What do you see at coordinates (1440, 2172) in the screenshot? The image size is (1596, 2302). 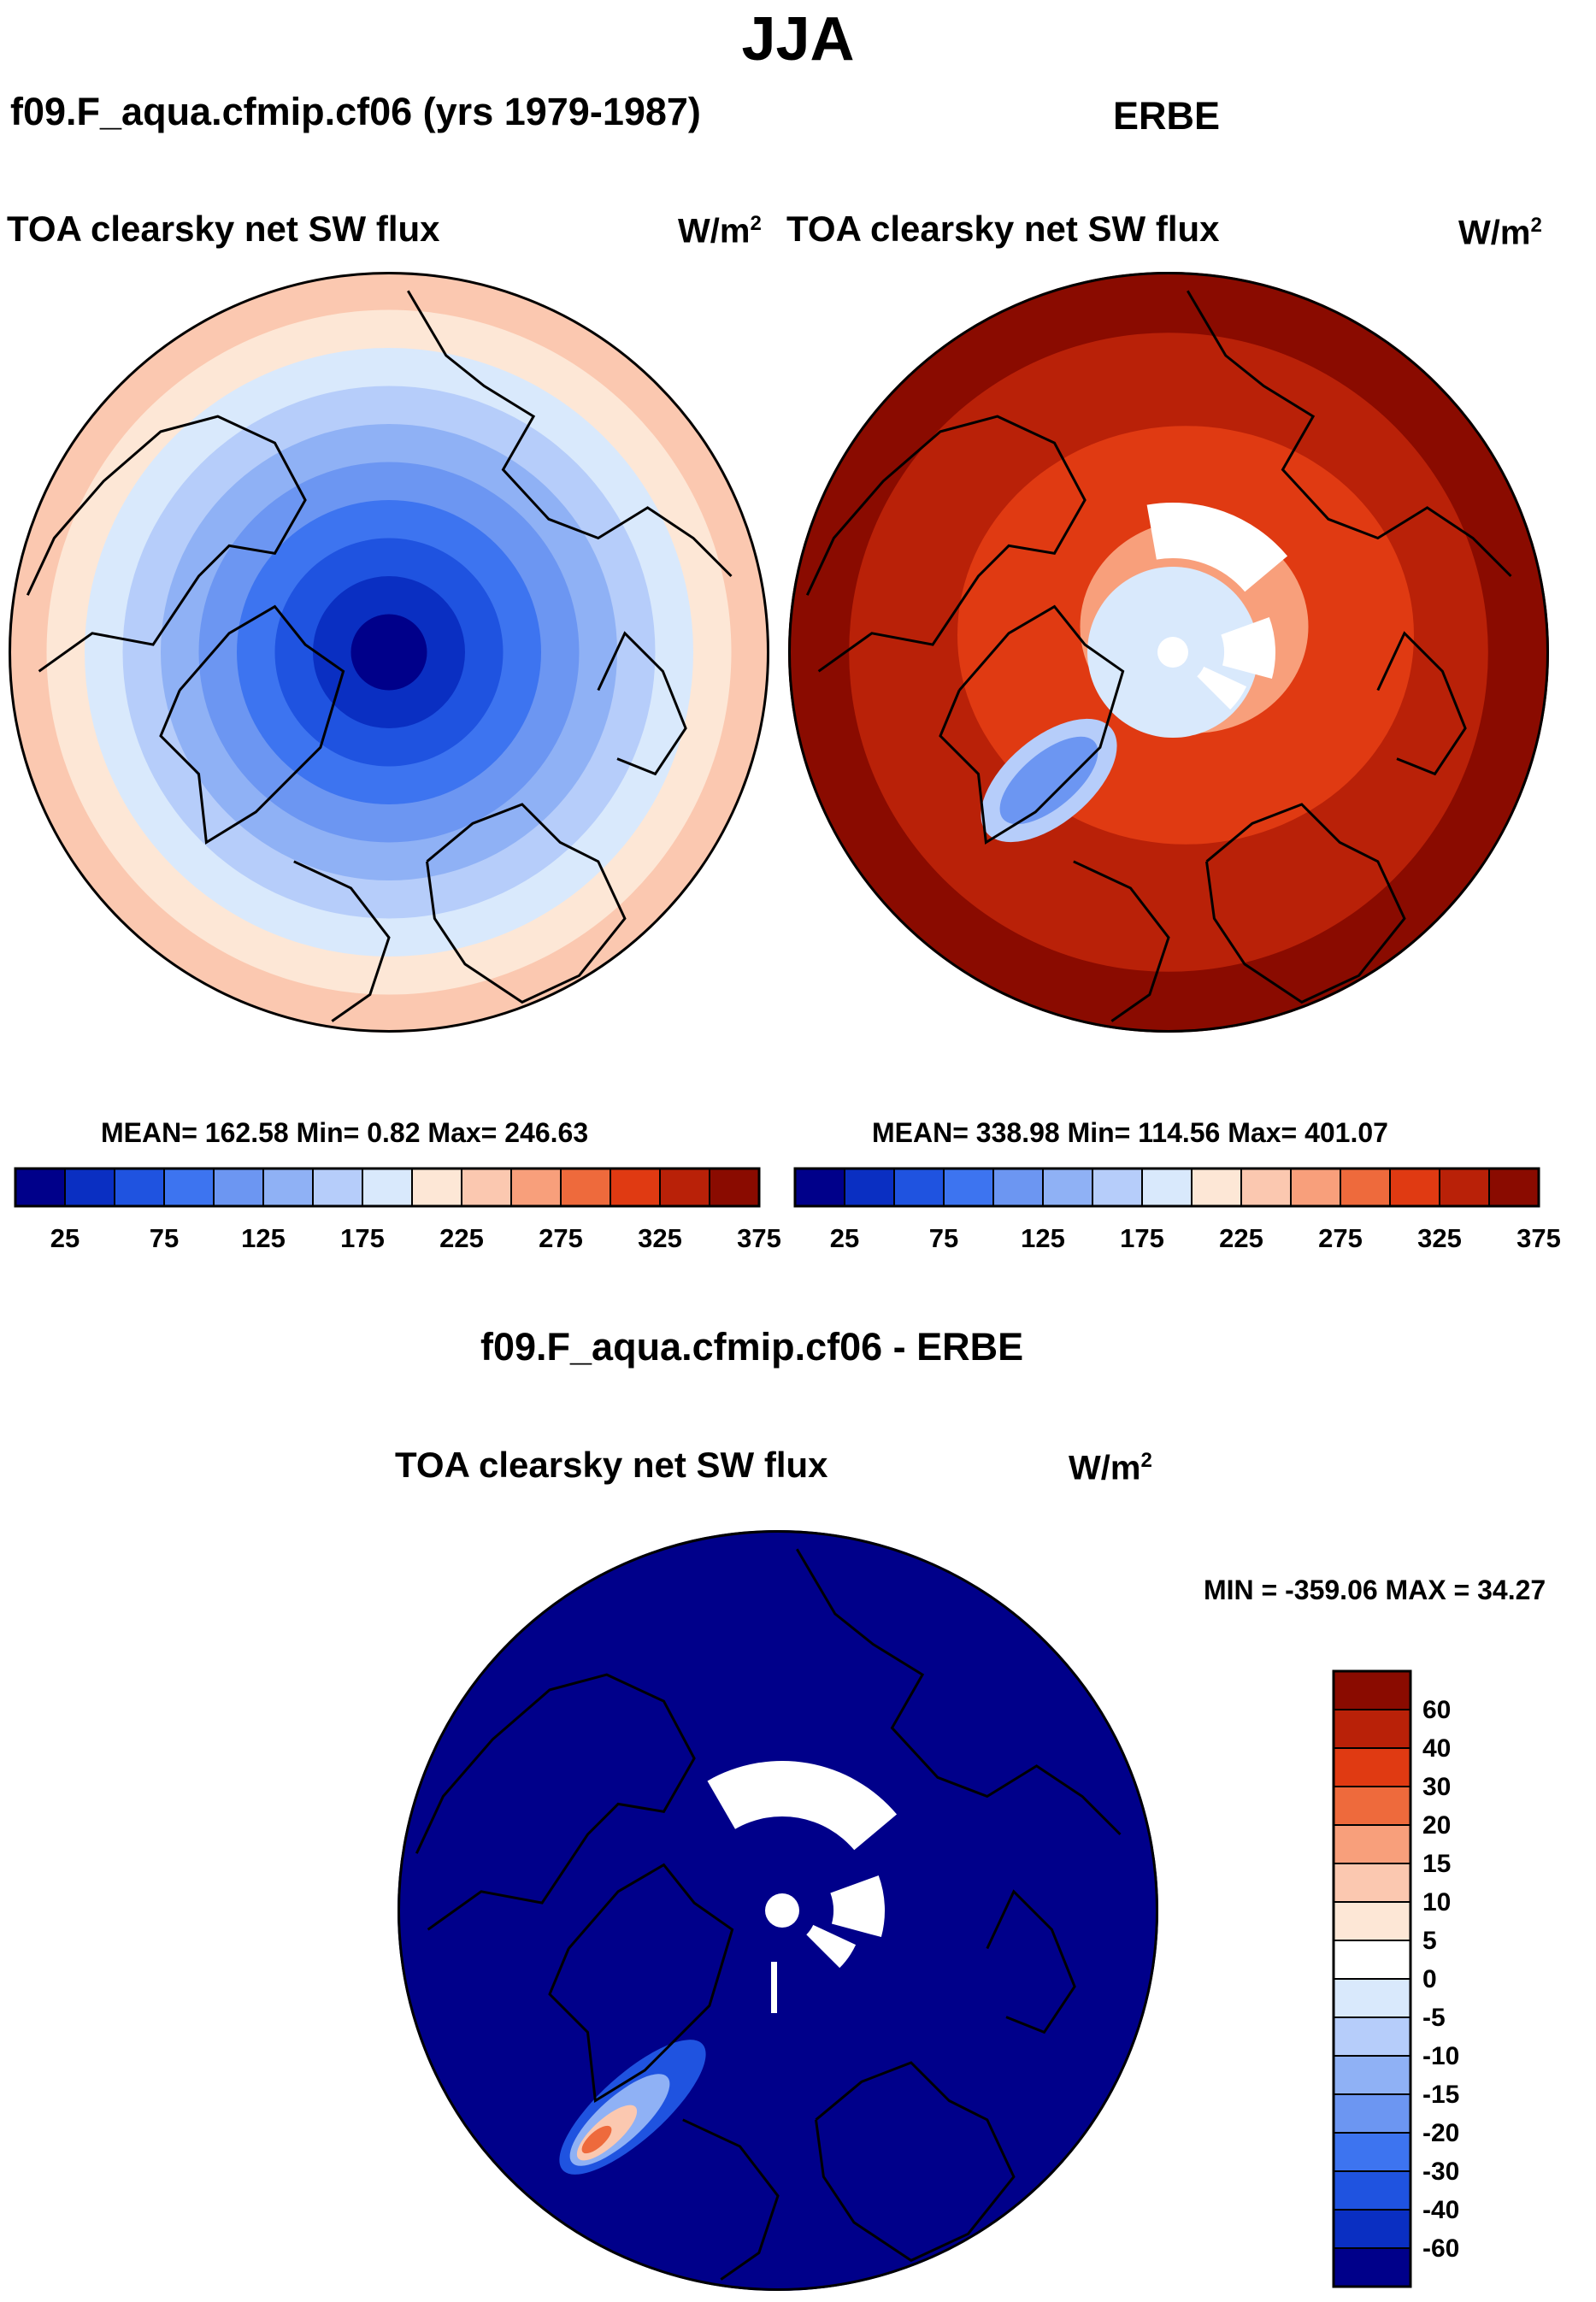 I see `diff-colorbar-level-label: -30` at bounding box center [1440, 2172].